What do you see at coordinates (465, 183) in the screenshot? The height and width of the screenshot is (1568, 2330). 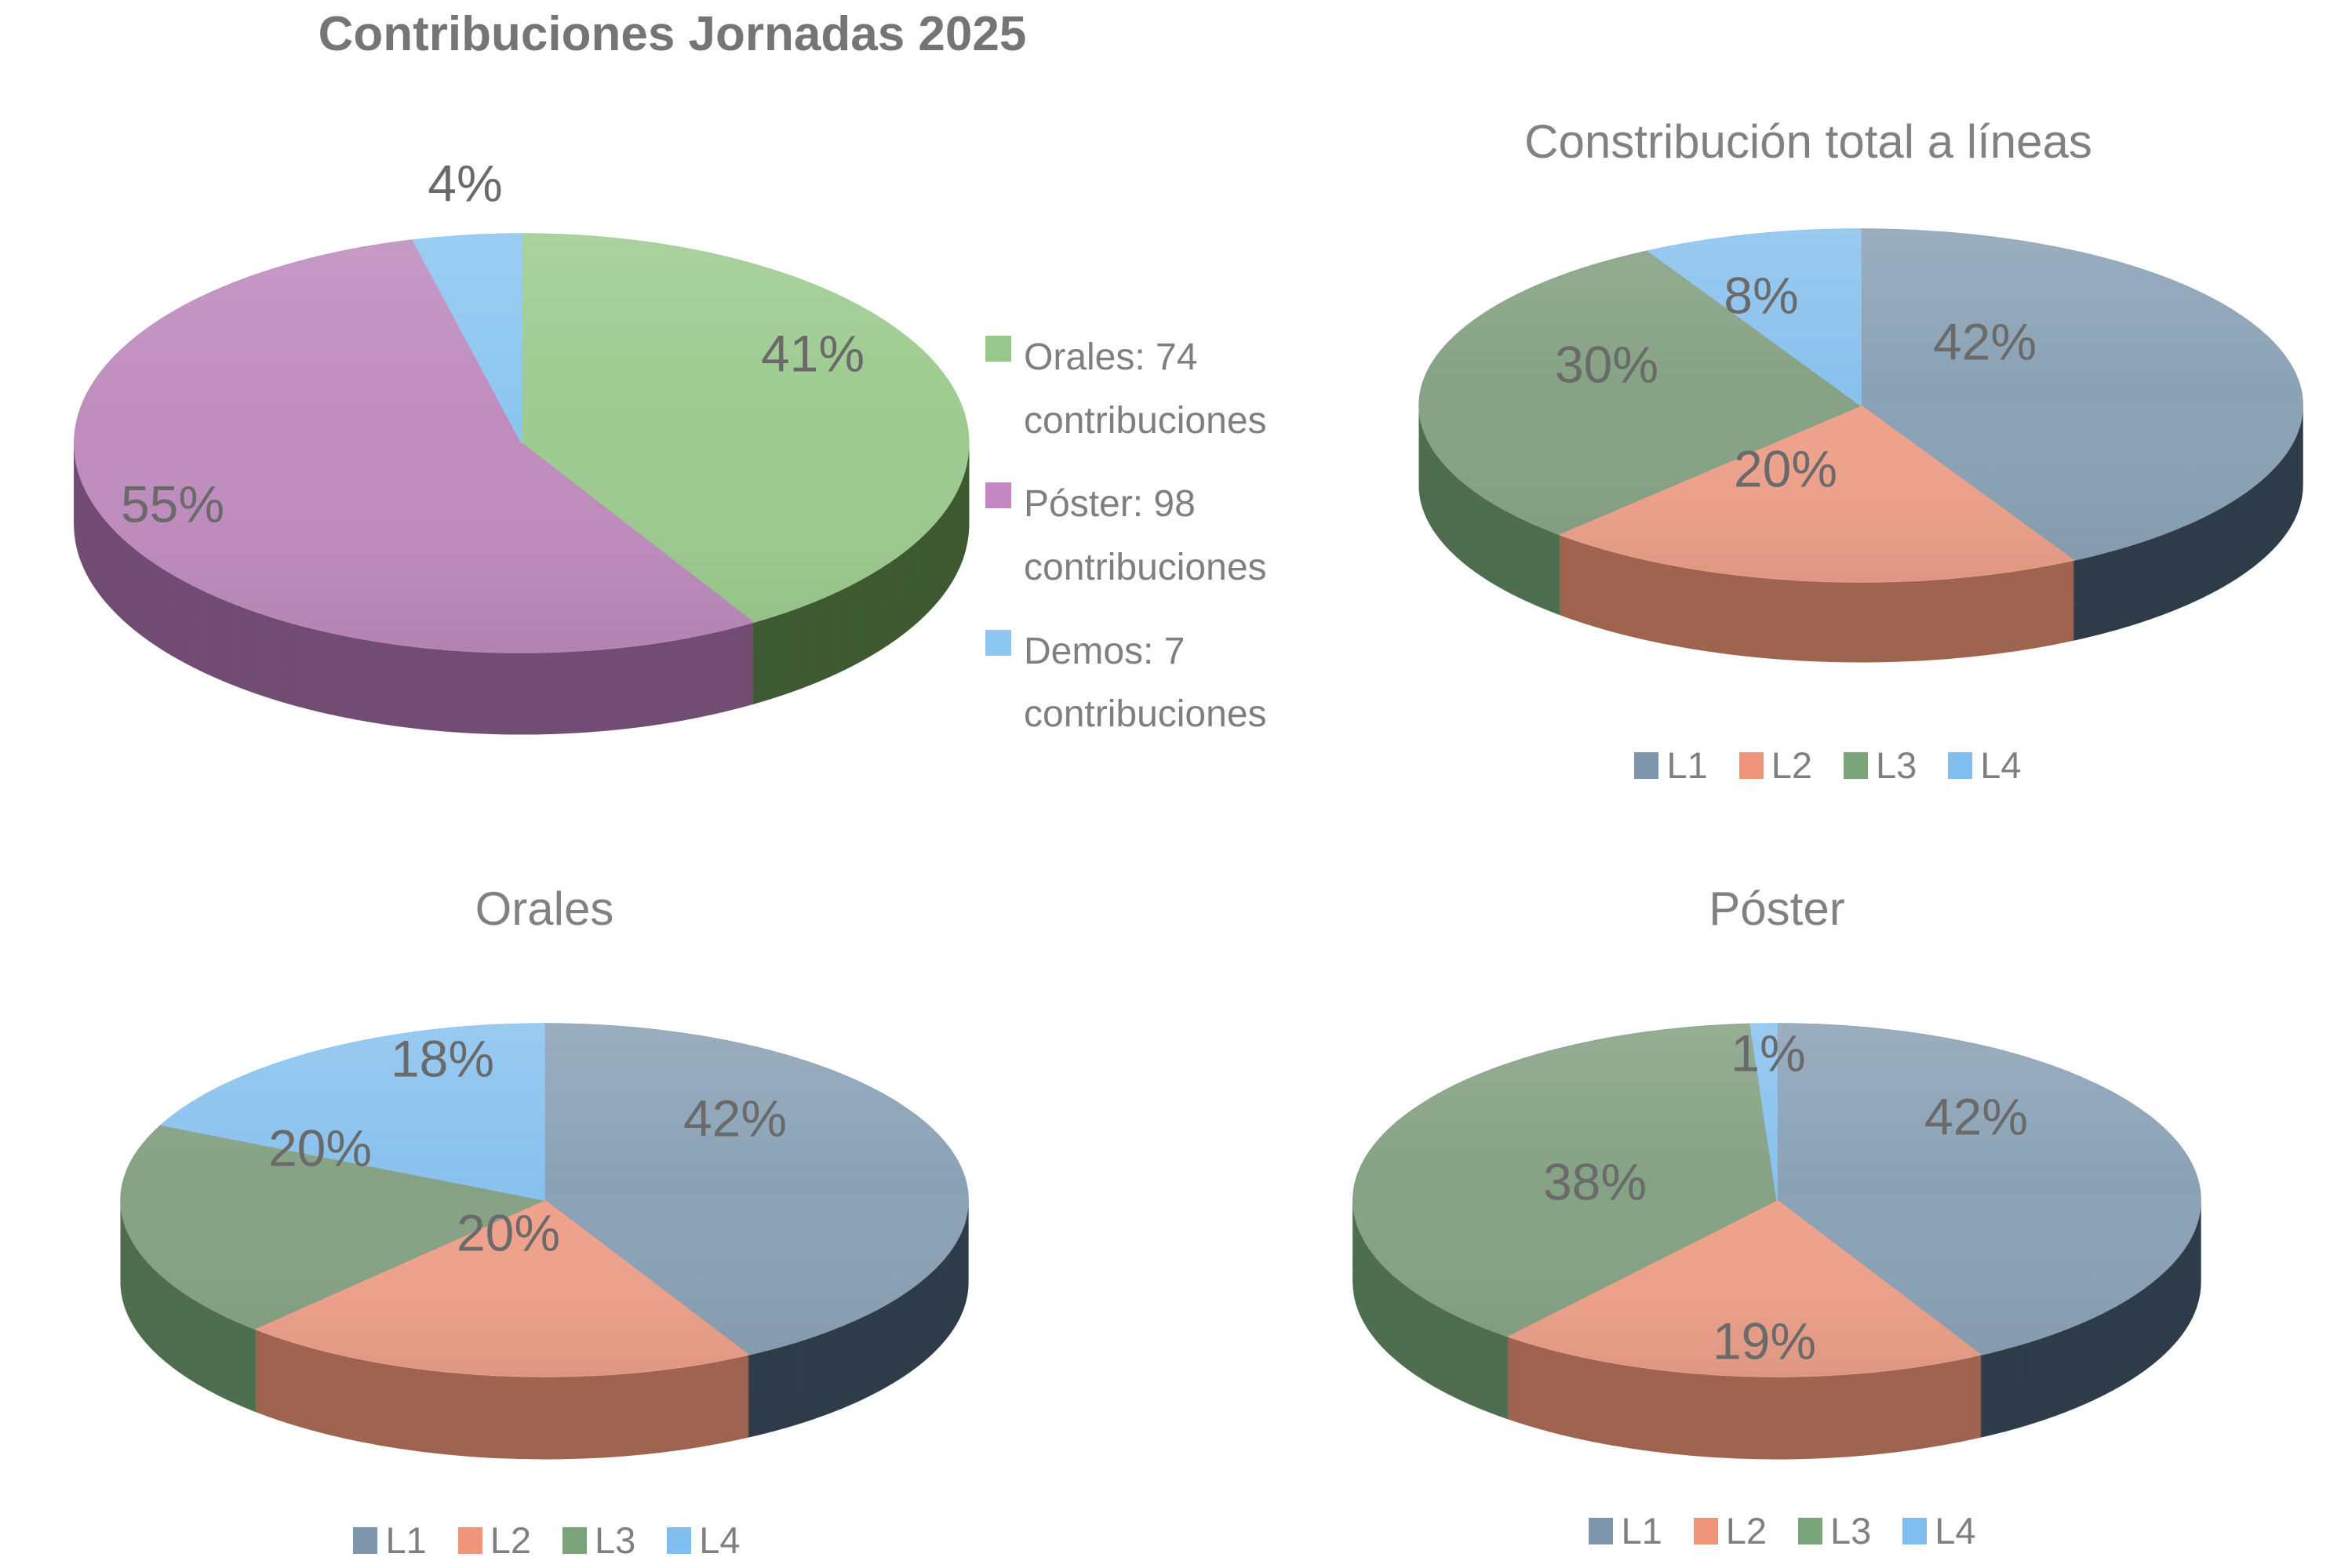 I see `pct-label-Demos: 4%` at bounding box center [465, 183].